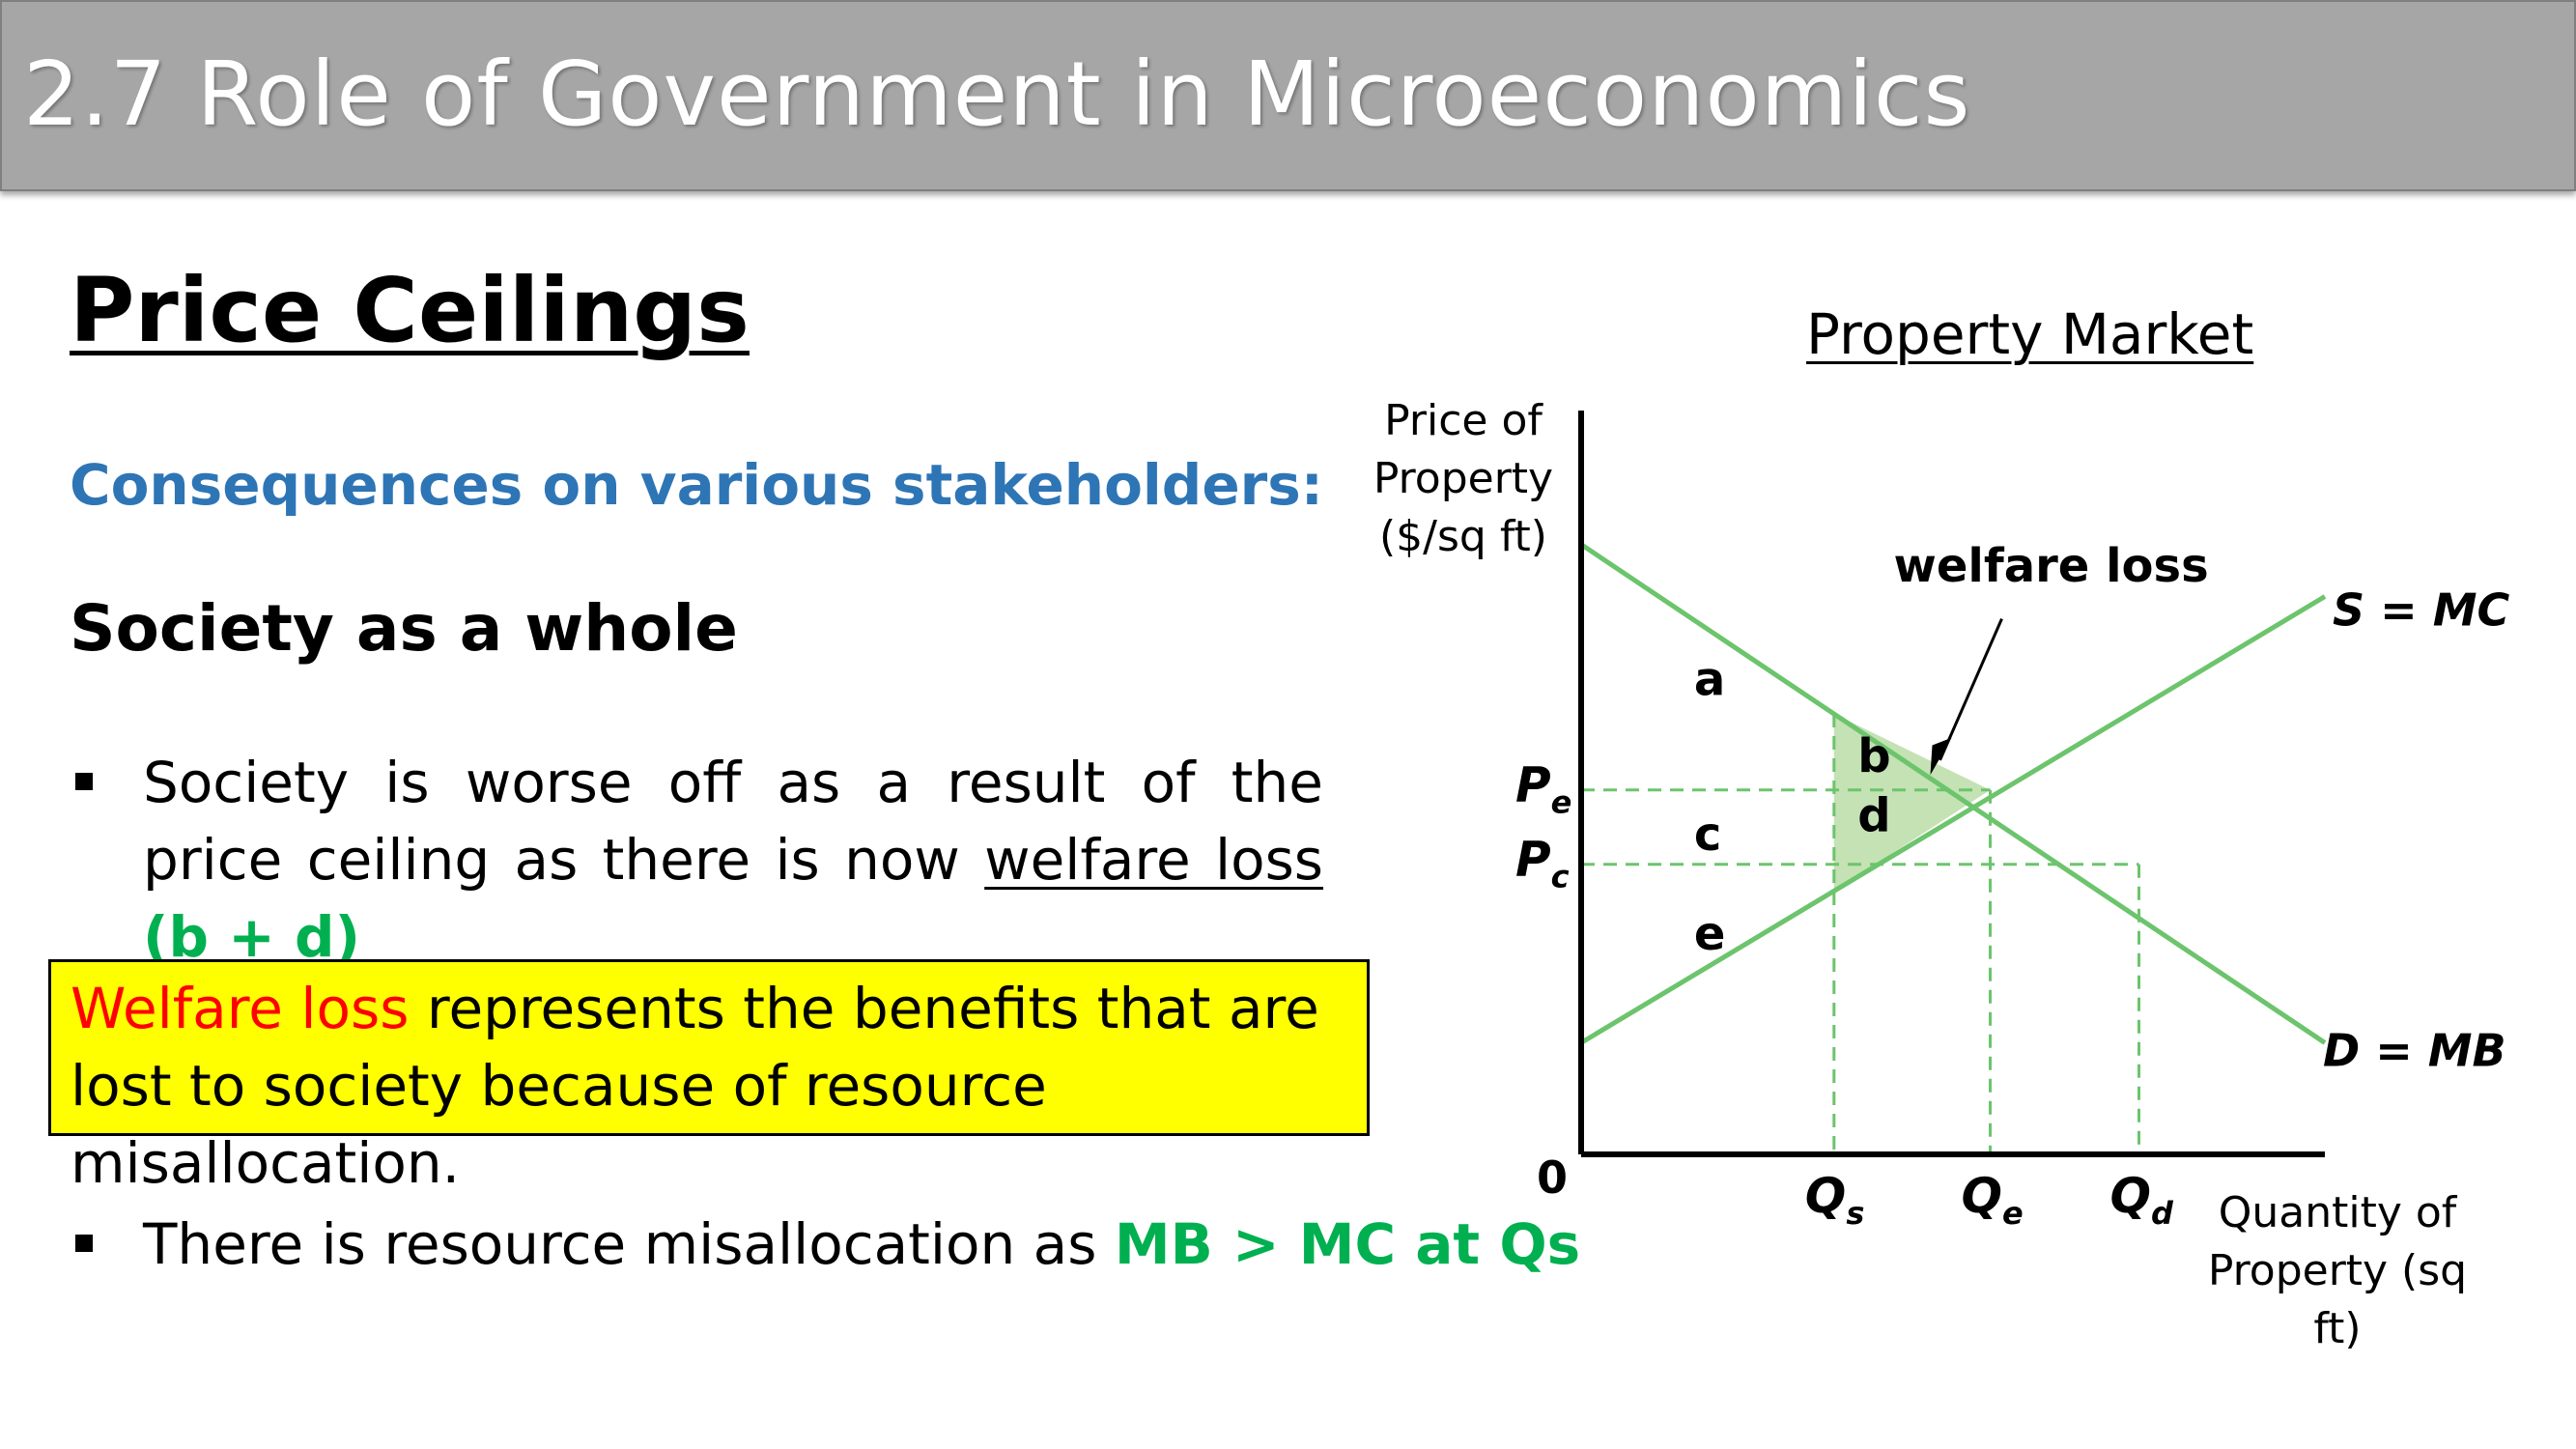 This screenshot has height=1449, width=2576. What do you see at coordinates (1707, 835) in the screenshot?
I see `area-c-label: c` at bounding box center [1707, 835].